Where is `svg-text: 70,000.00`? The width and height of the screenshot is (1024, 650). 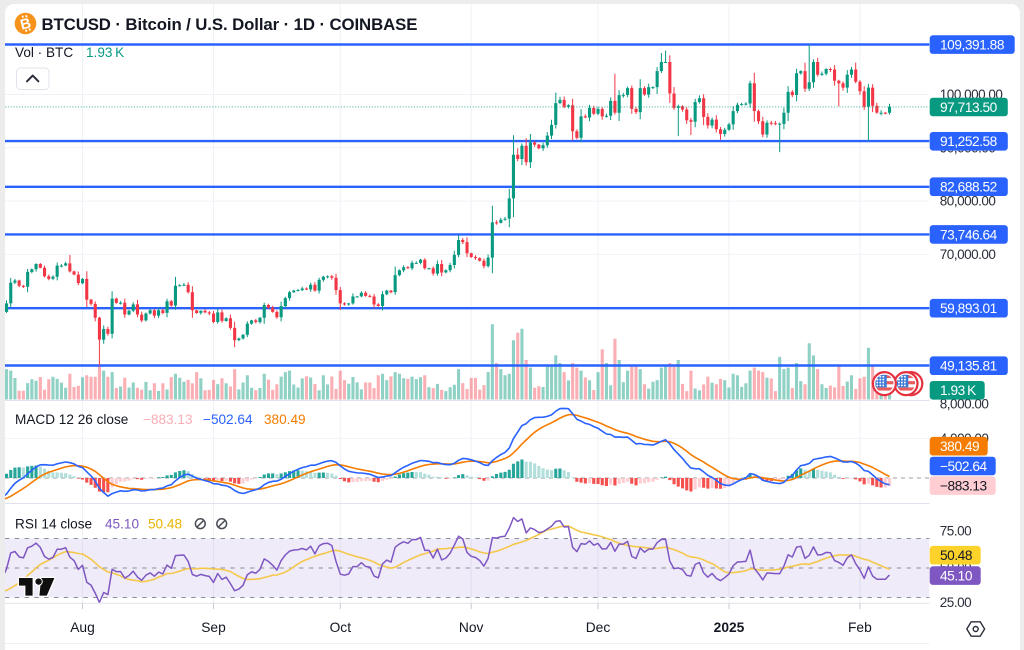
svg-text: 70,000.00 is located at coordinates (968, 254).